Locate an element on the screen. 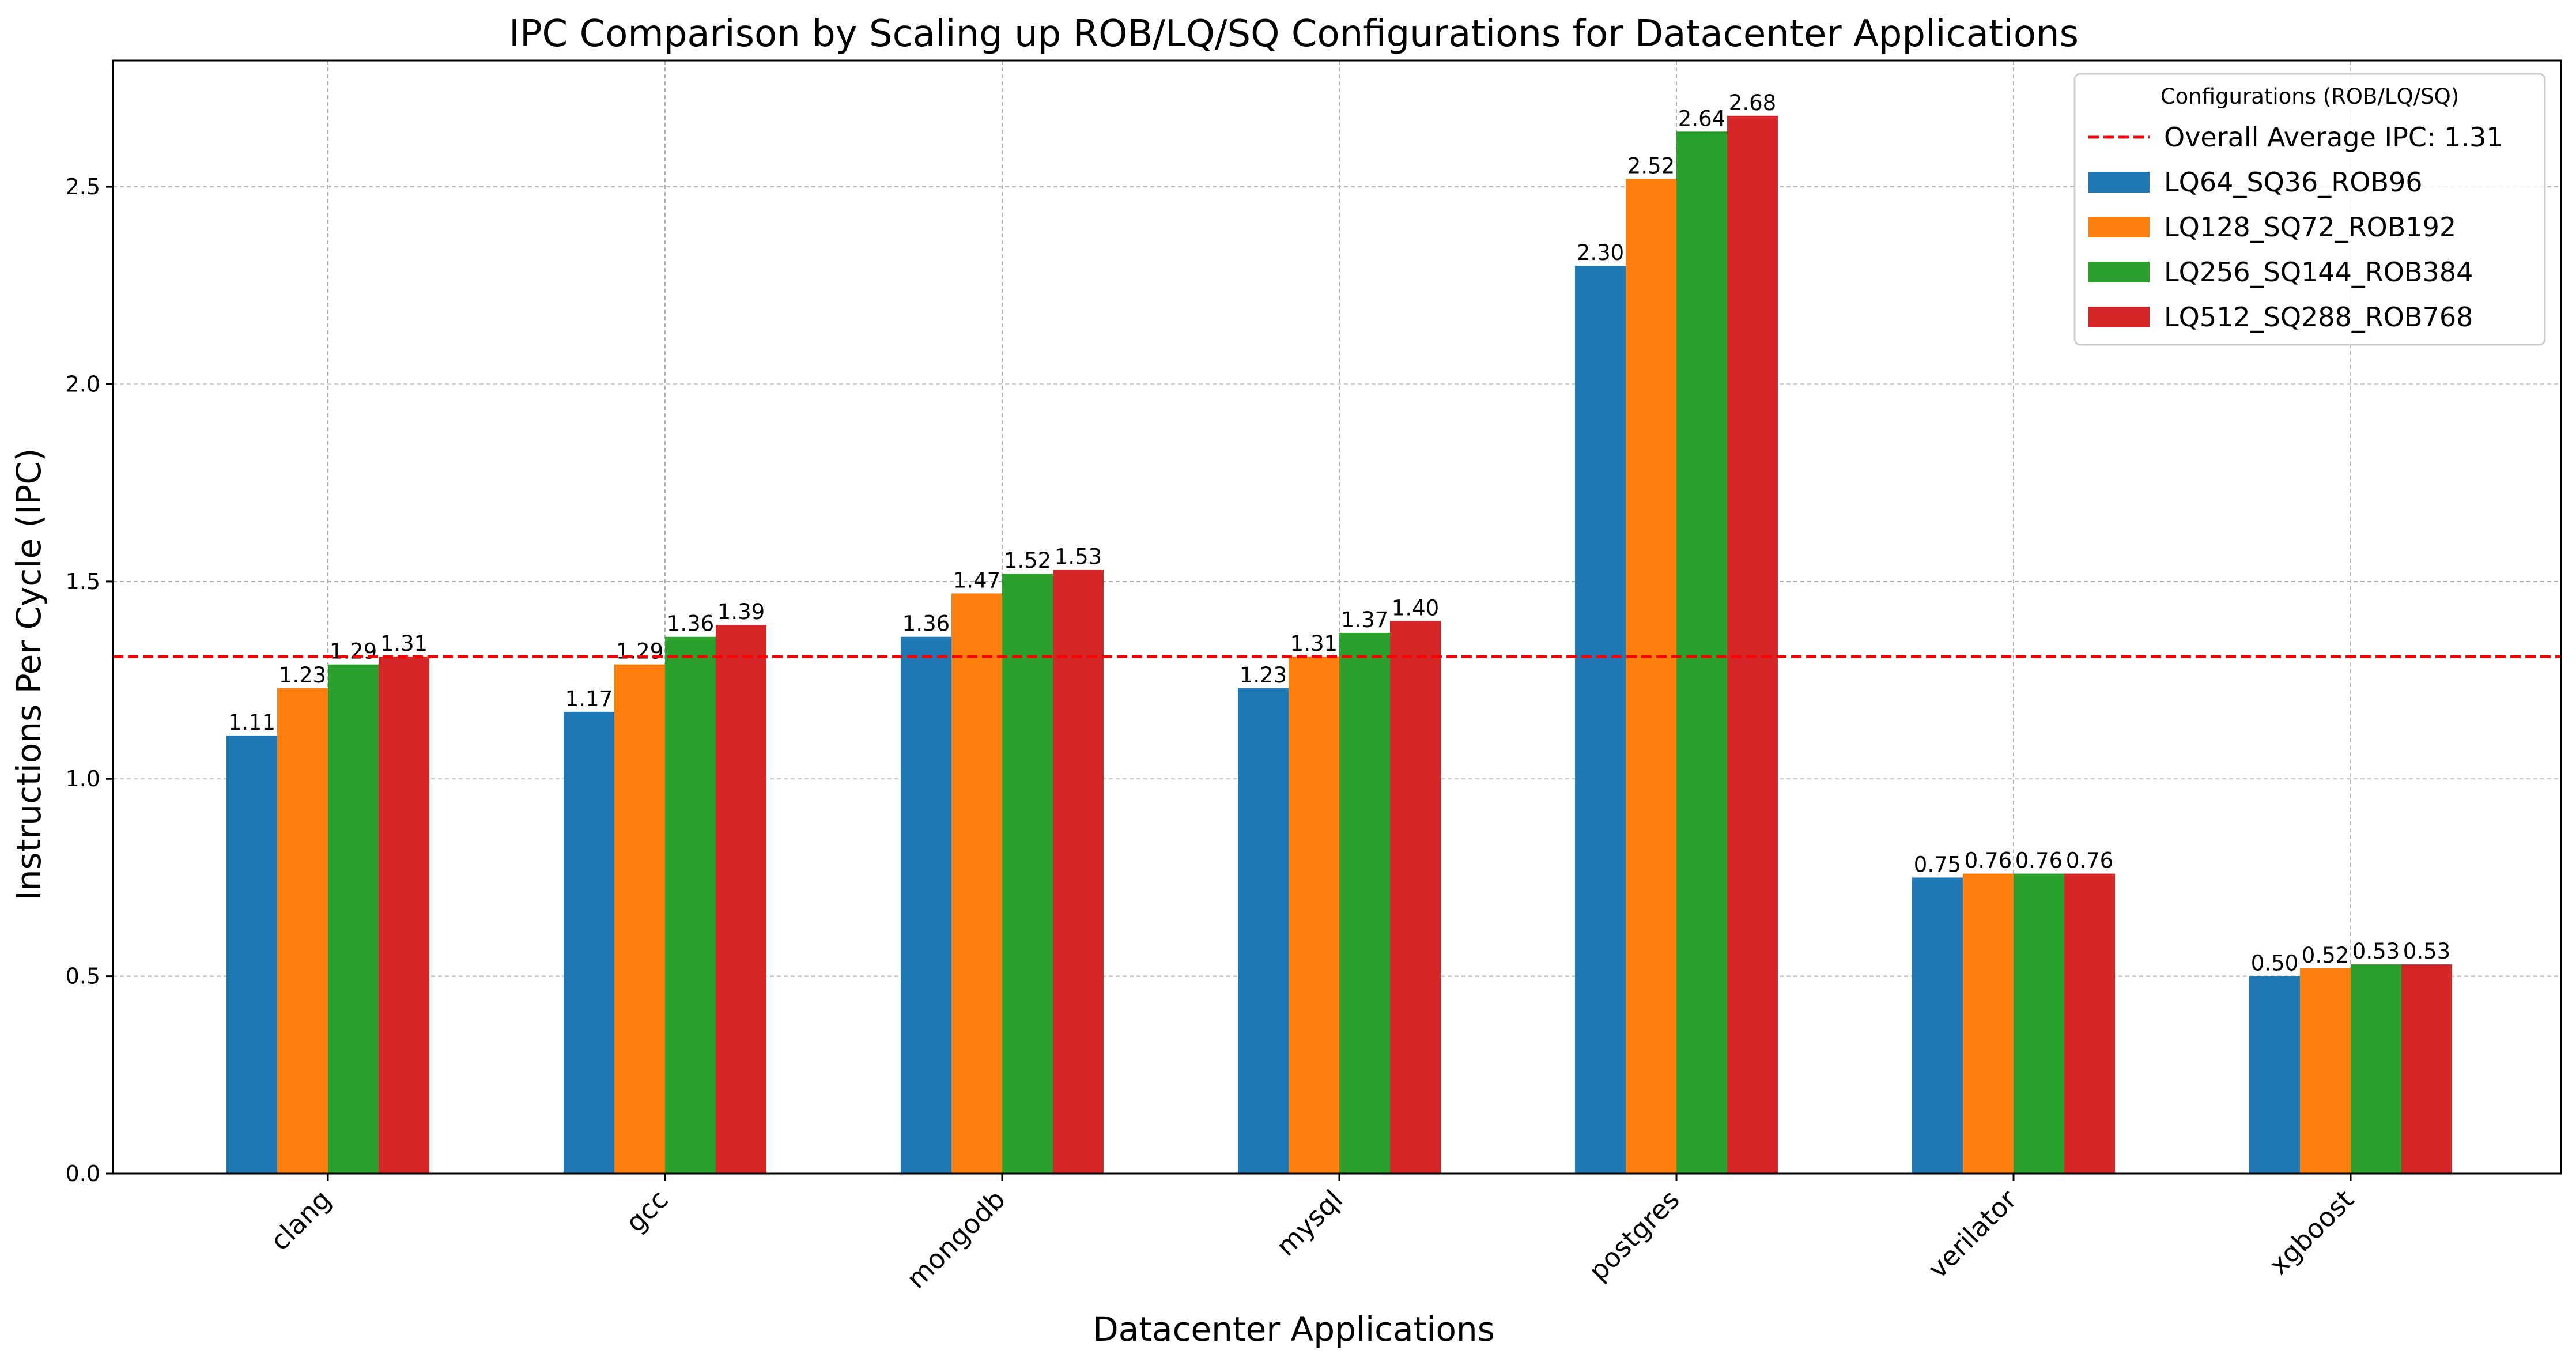 The height and width of the screenshot is (1369, 2576). bar-value-label: 2.52 is located at coordinates (1651, 165).